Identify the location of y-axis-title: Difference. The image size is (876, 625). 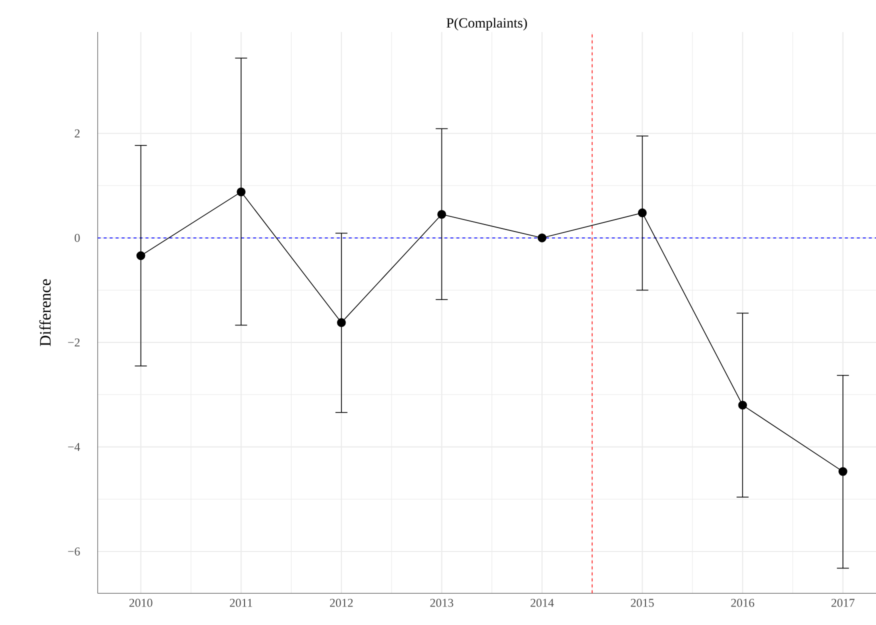
(45, 312).